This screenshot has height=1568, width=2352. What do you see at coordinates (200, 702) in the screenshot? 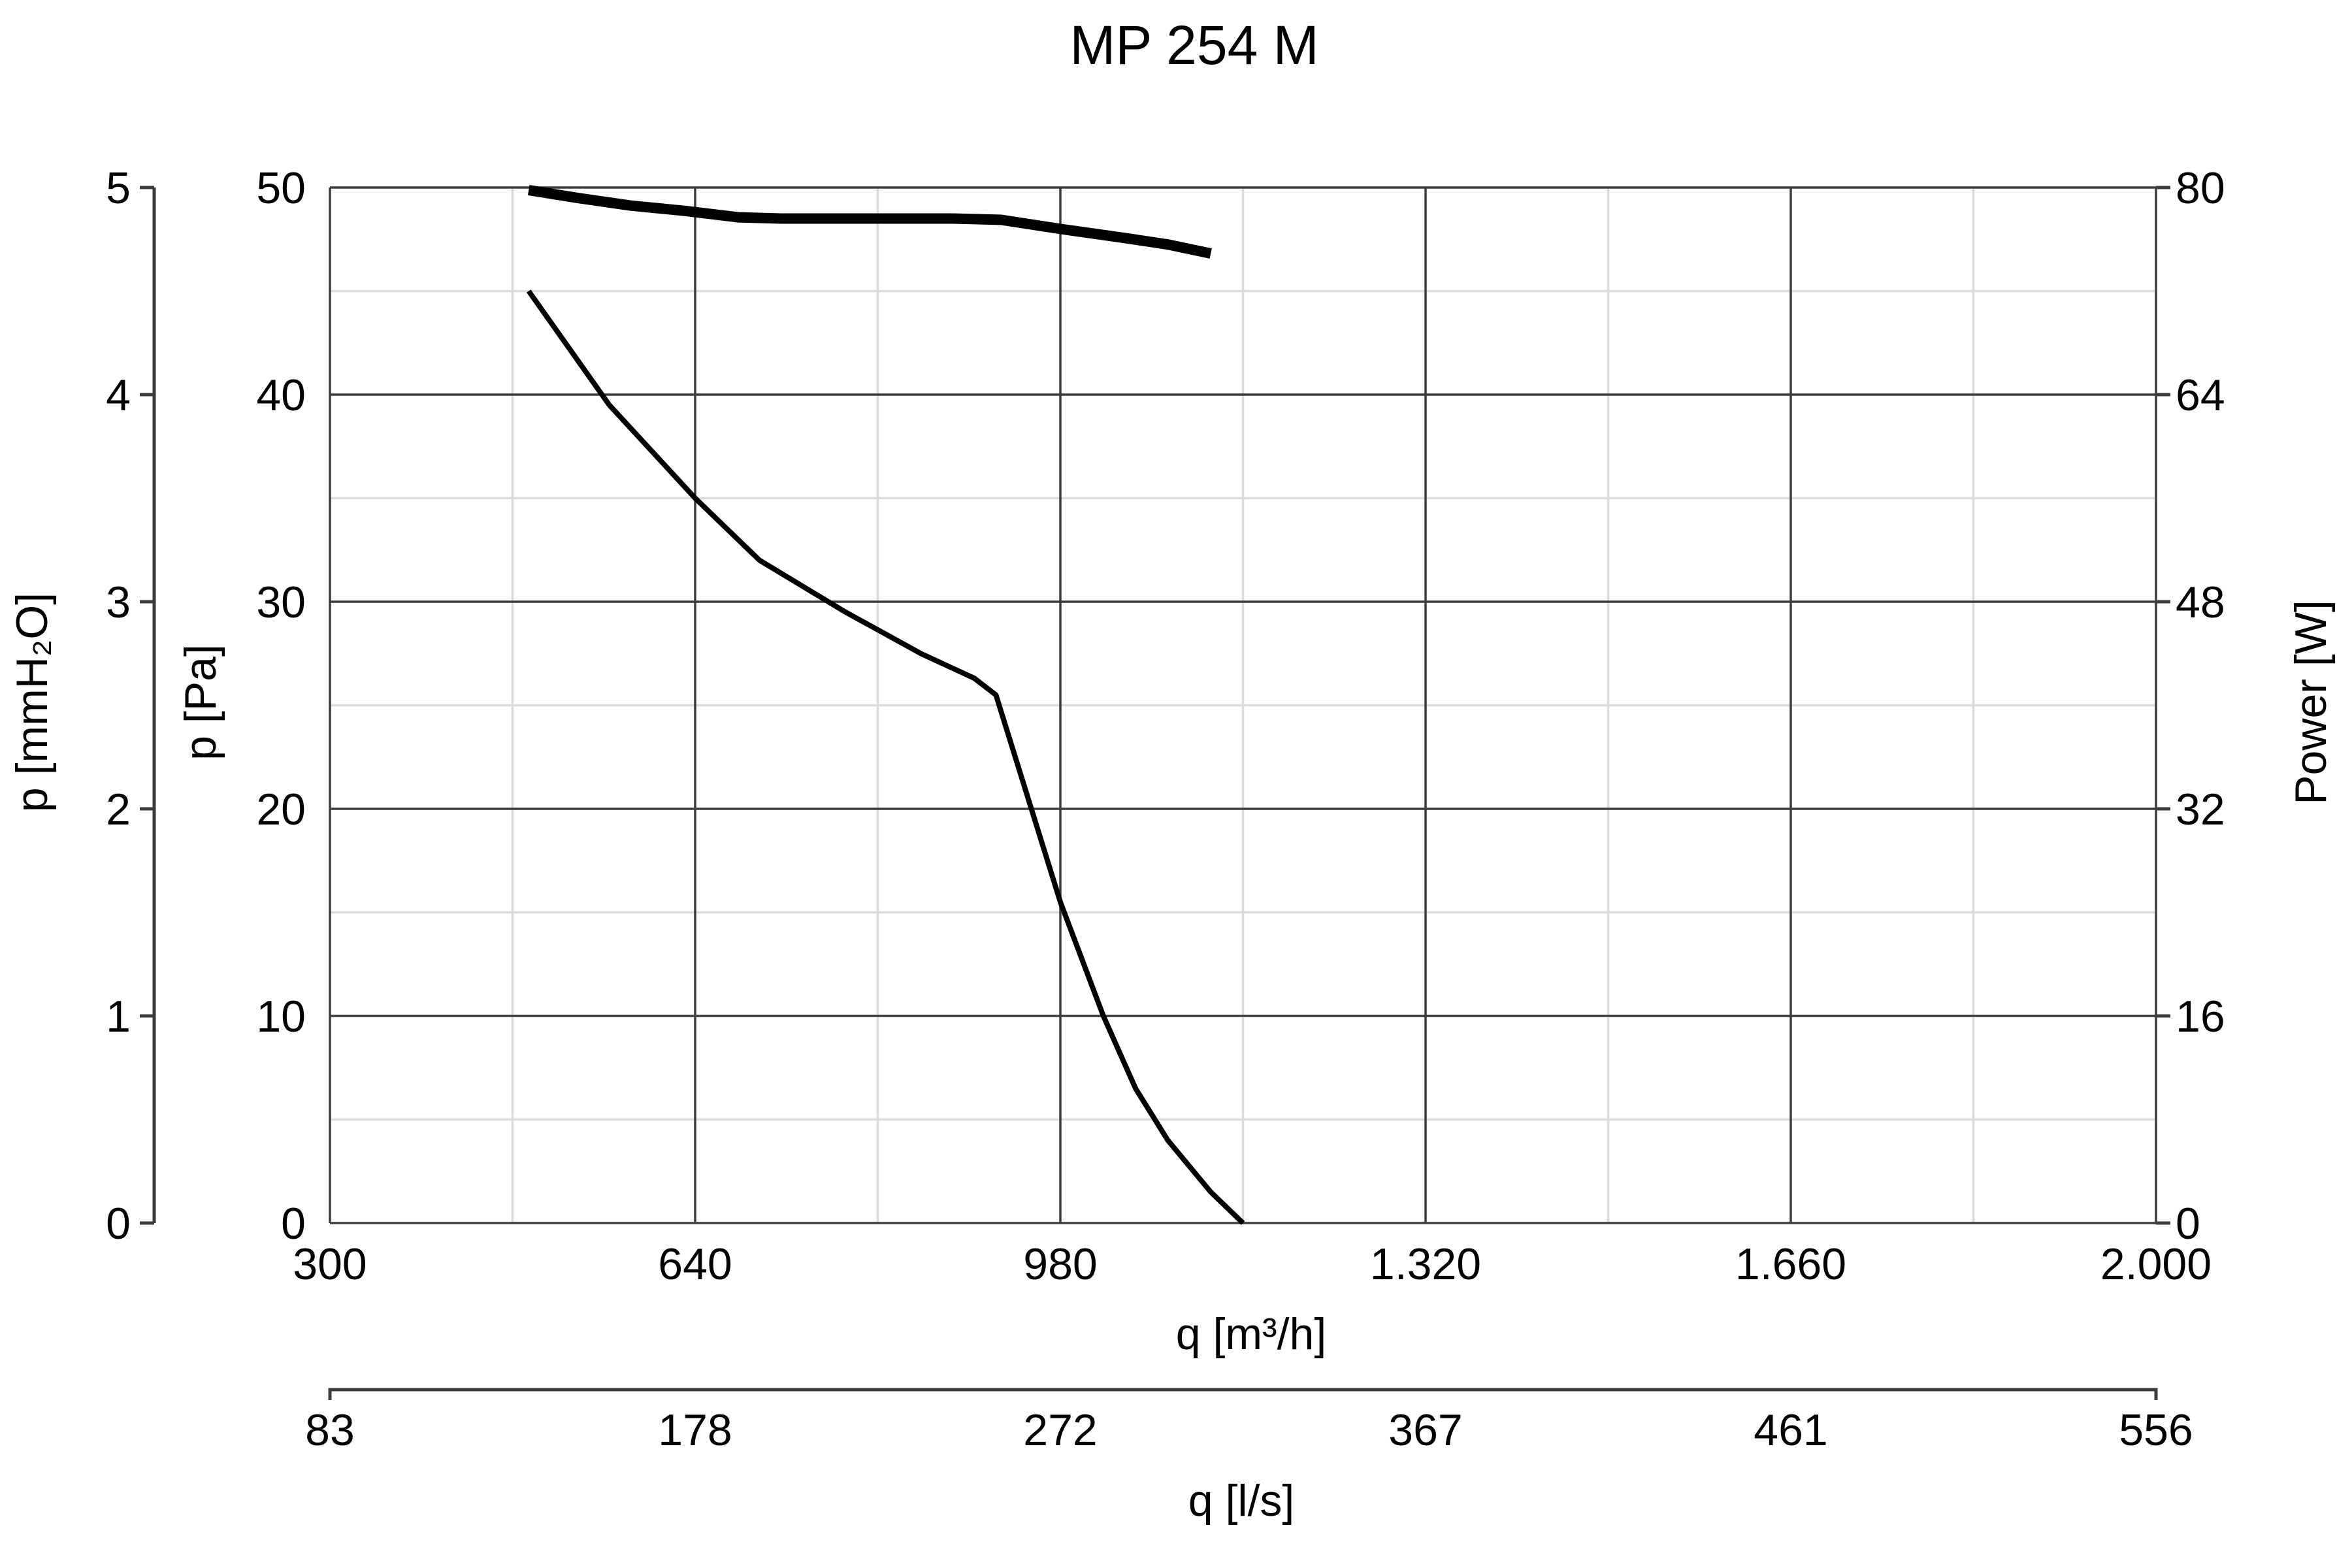
I see `y-axis-label: p [Pa]` at bounding box center [200, 702].